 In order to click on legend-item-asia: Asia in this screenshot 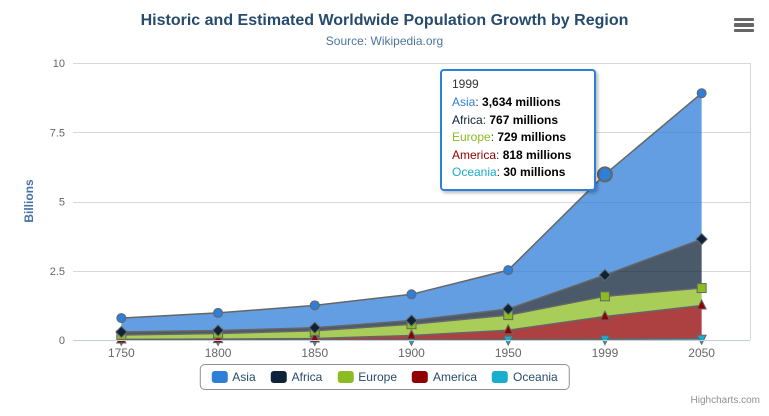, I will do `click(233, 377)`.